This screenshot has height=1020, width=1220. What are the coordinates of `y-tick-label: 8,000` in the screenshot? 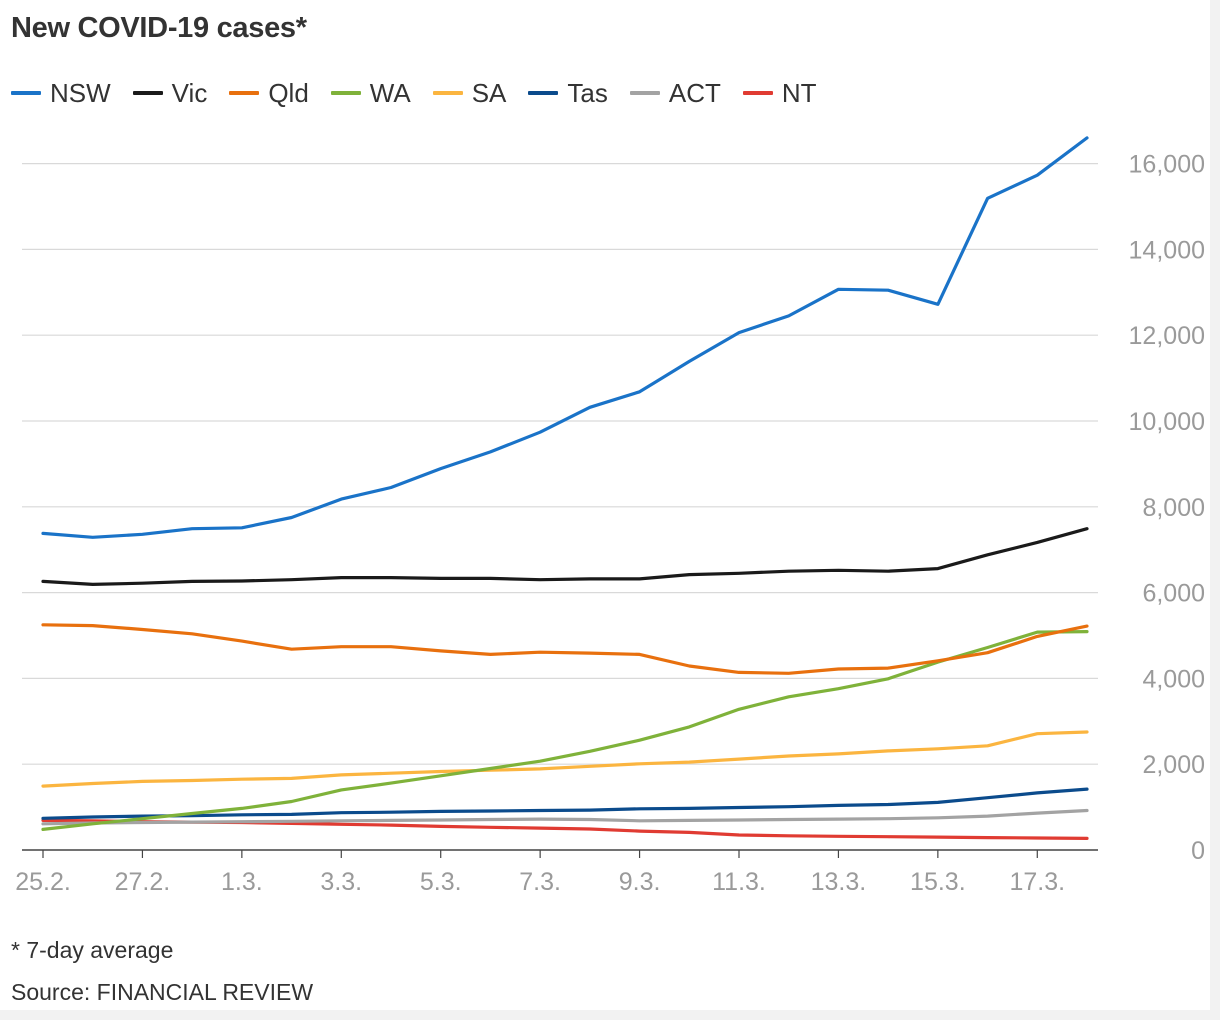 It's located at (1173, 508).